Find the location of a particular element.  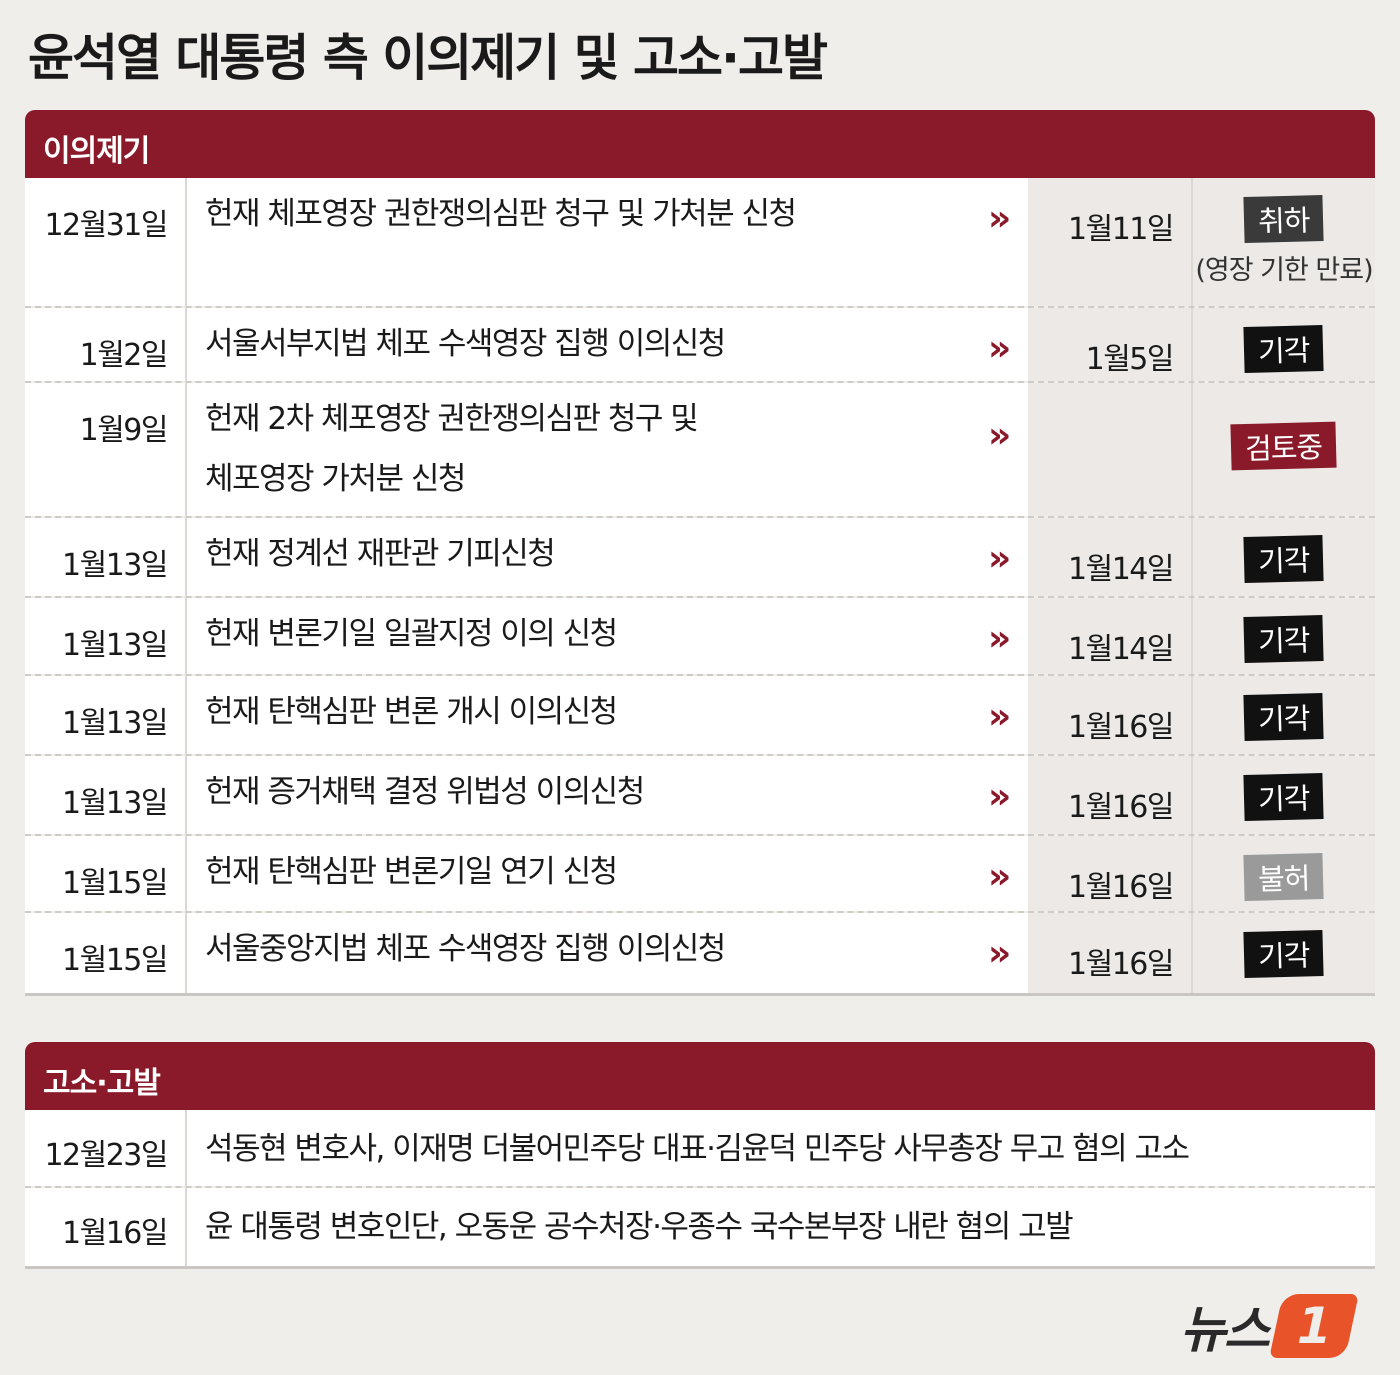

objection-desc: 서울중앙지법 체포 수색영장 집행 이의신청 is located at coordinates (587, 953).